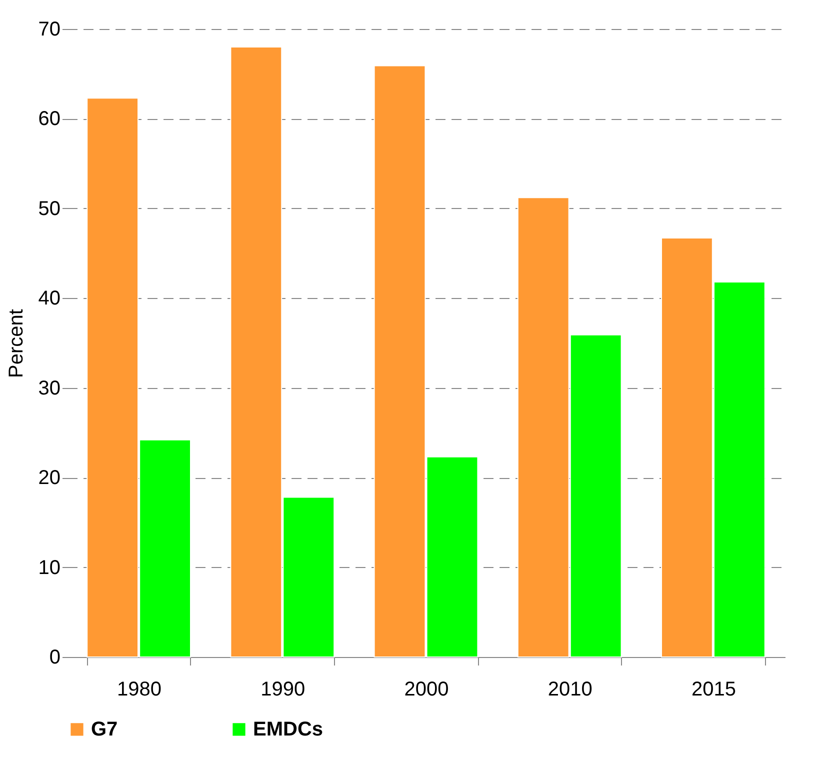  I want to click on x-tick-label: 2015, so click(713, 689).